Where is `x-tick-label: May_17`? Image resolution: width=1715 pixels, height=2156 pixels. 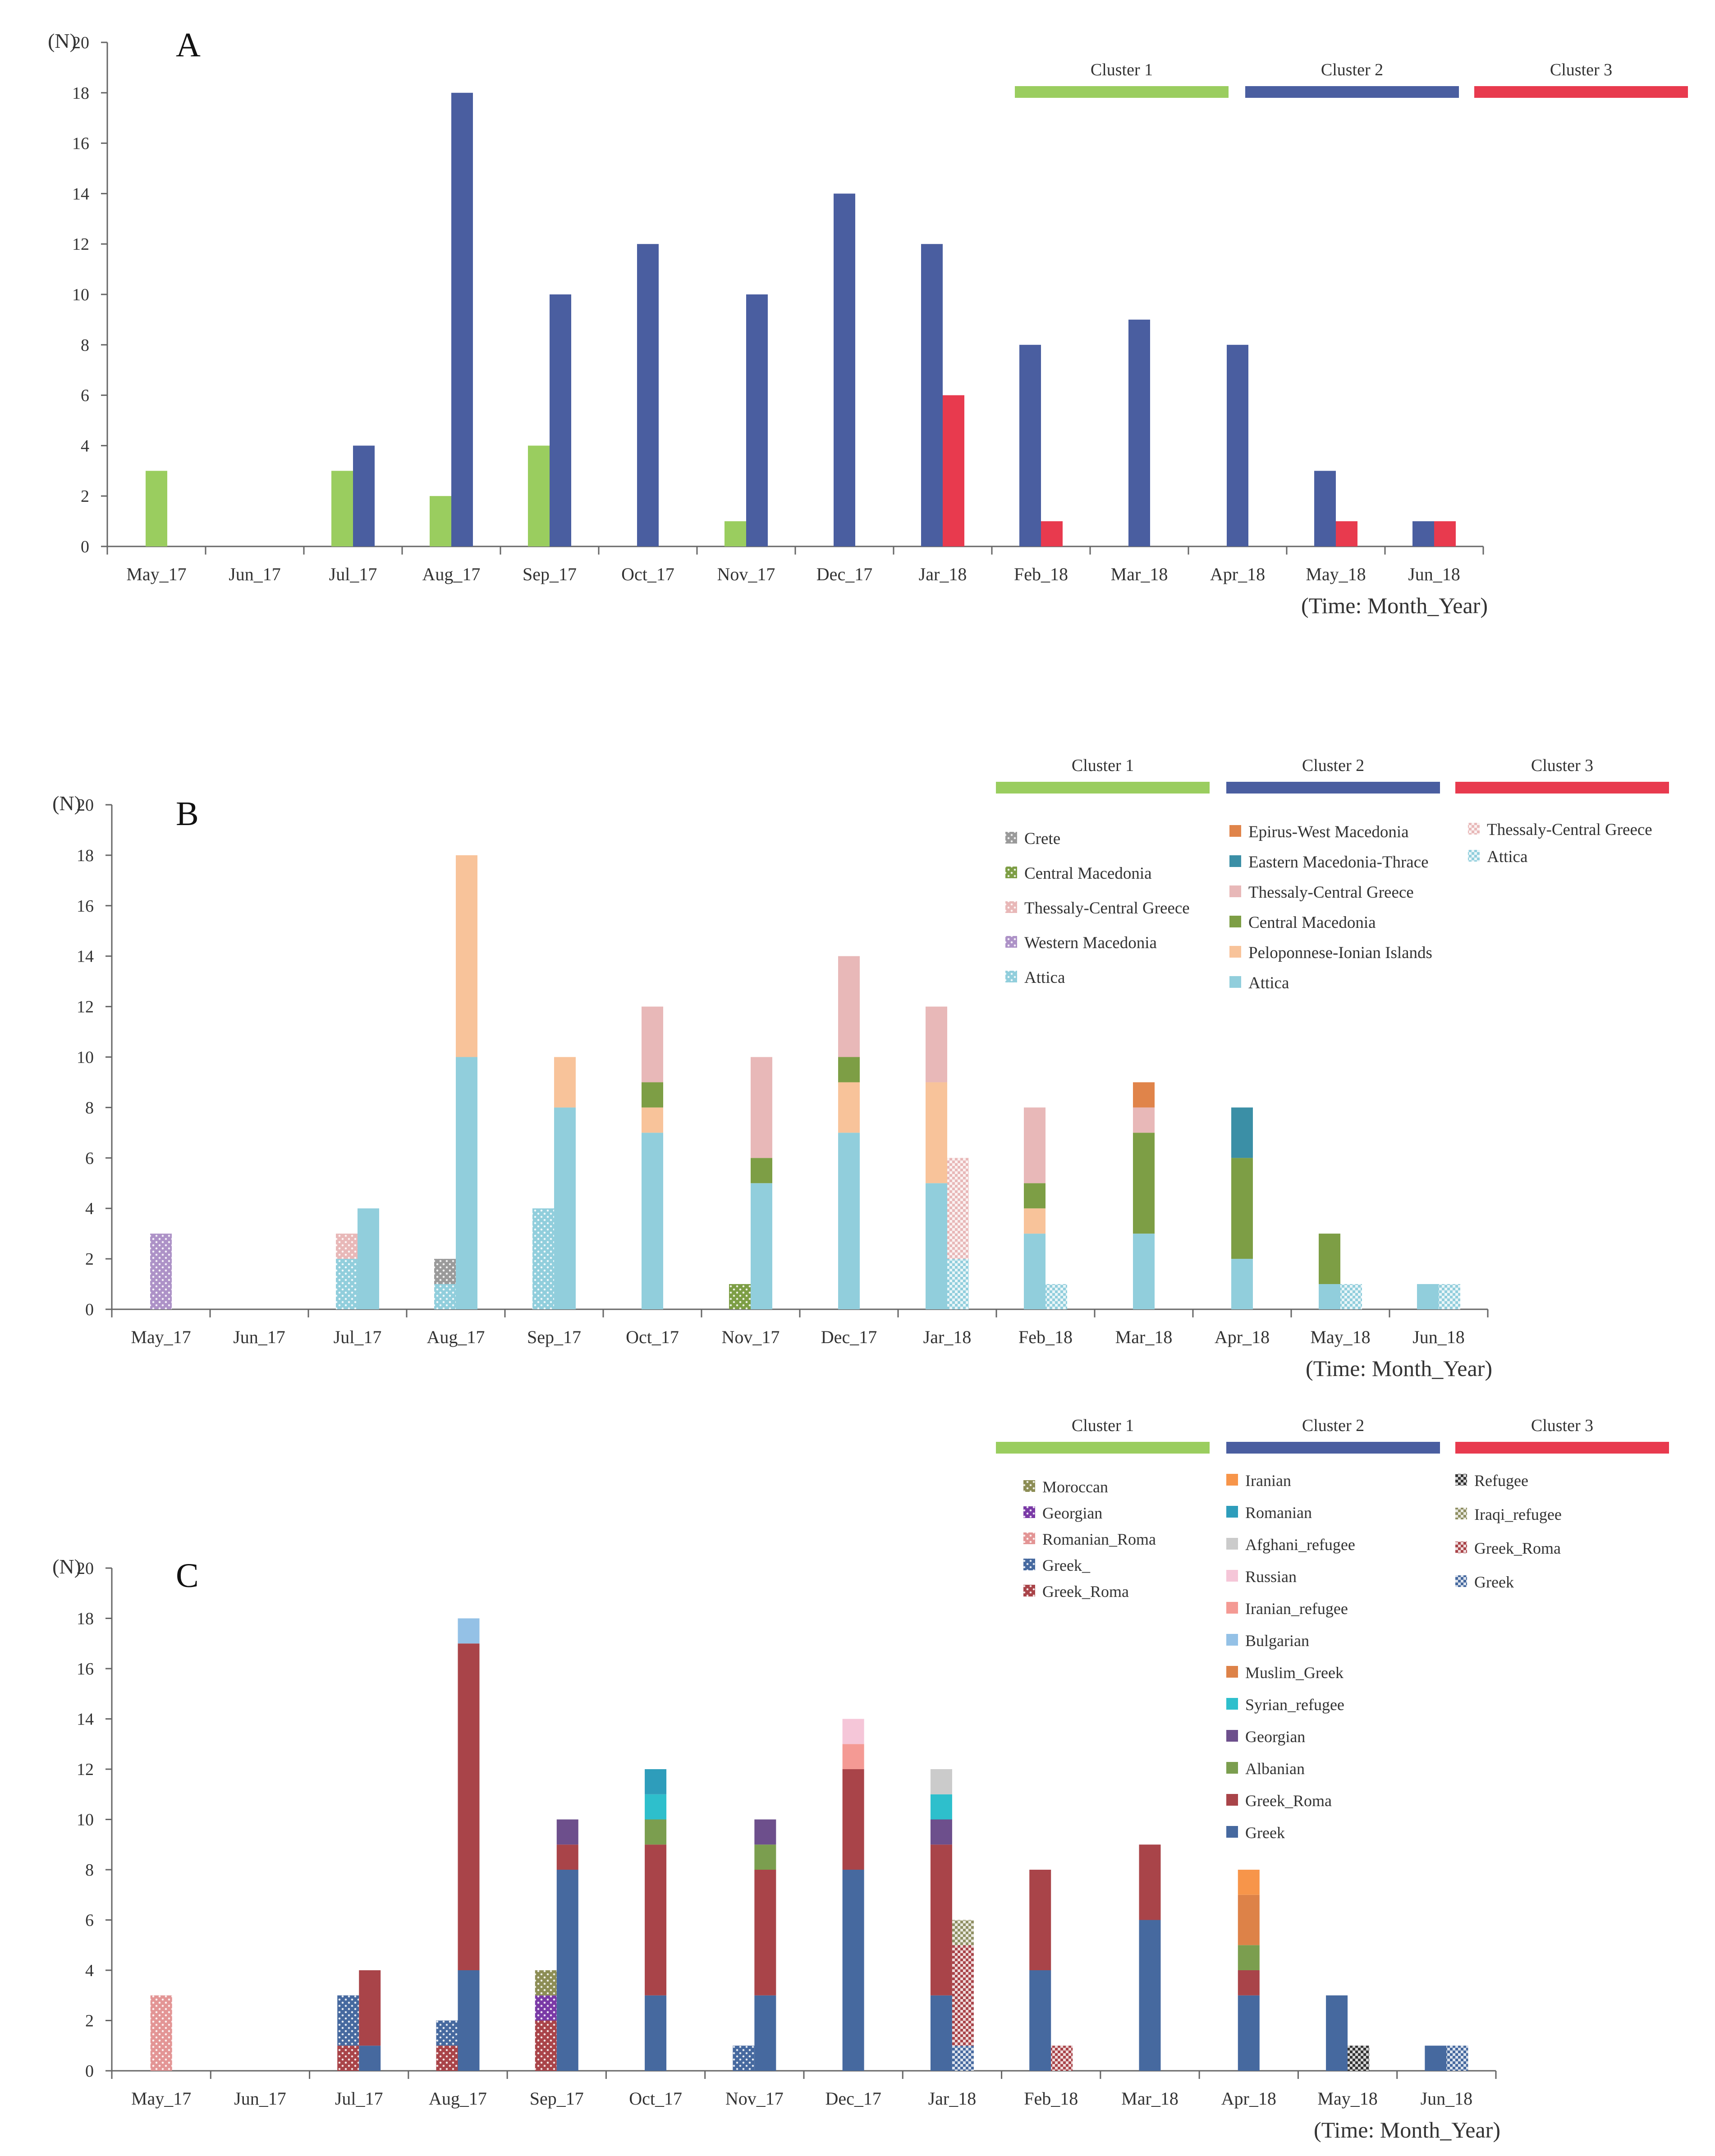 x-tick-label: May_17 is located at coordinates (161, 2098).